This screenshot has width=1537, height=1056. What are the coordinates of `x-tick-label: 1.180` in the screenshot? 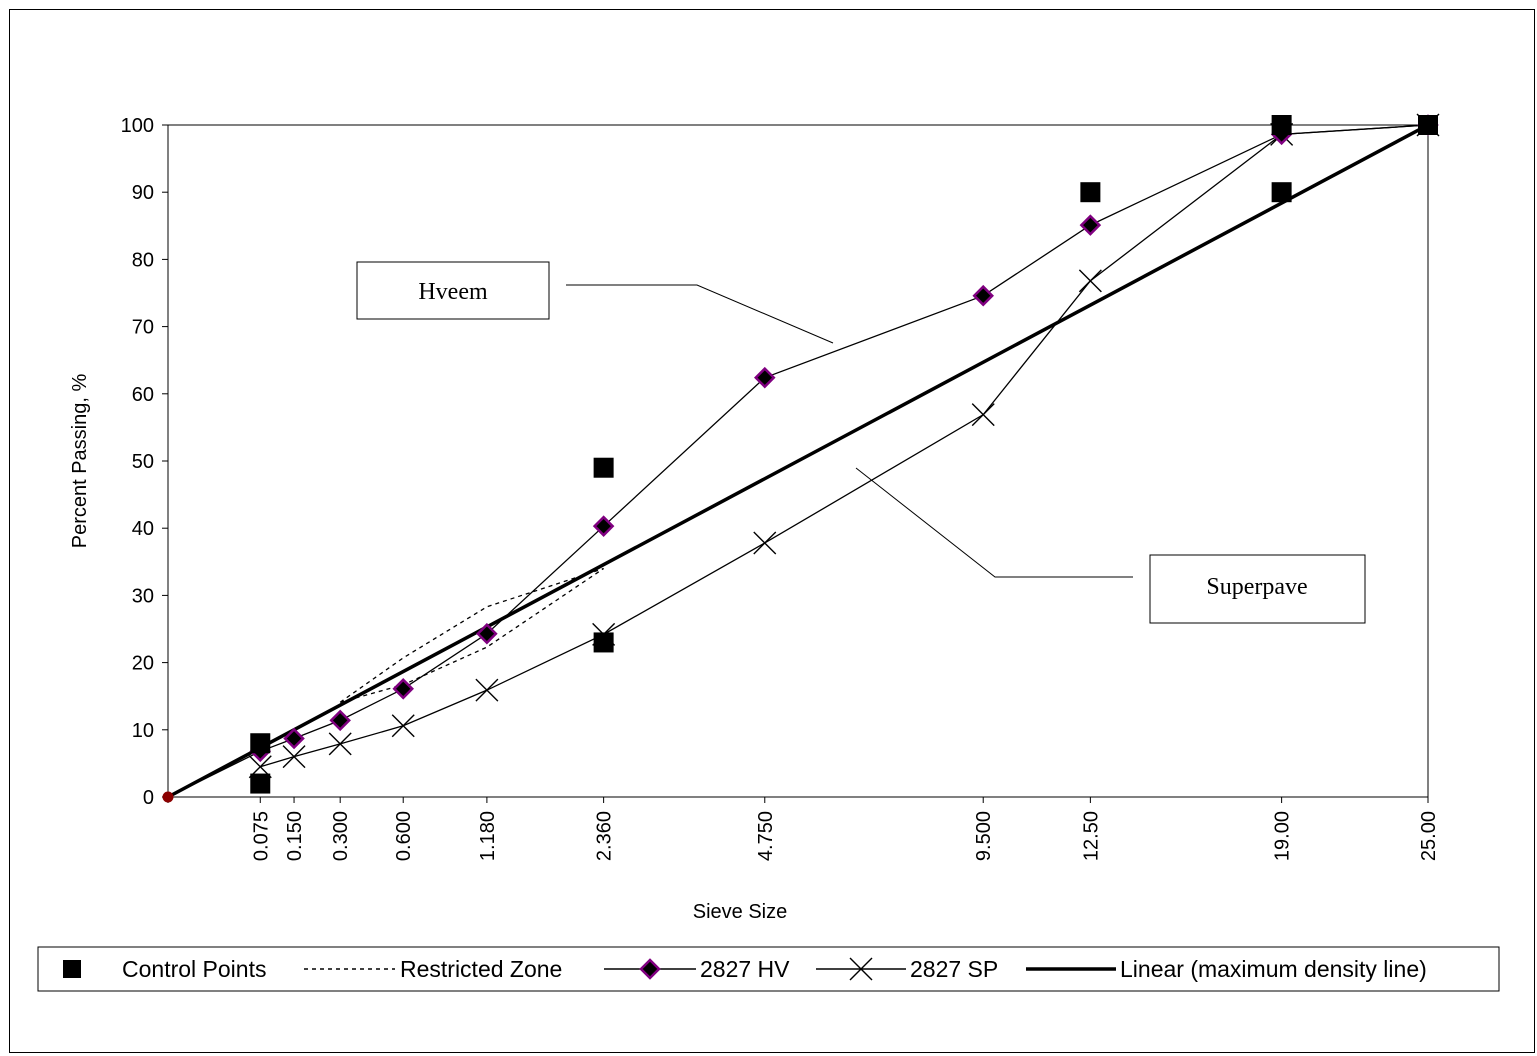 It's located at (488, 836).